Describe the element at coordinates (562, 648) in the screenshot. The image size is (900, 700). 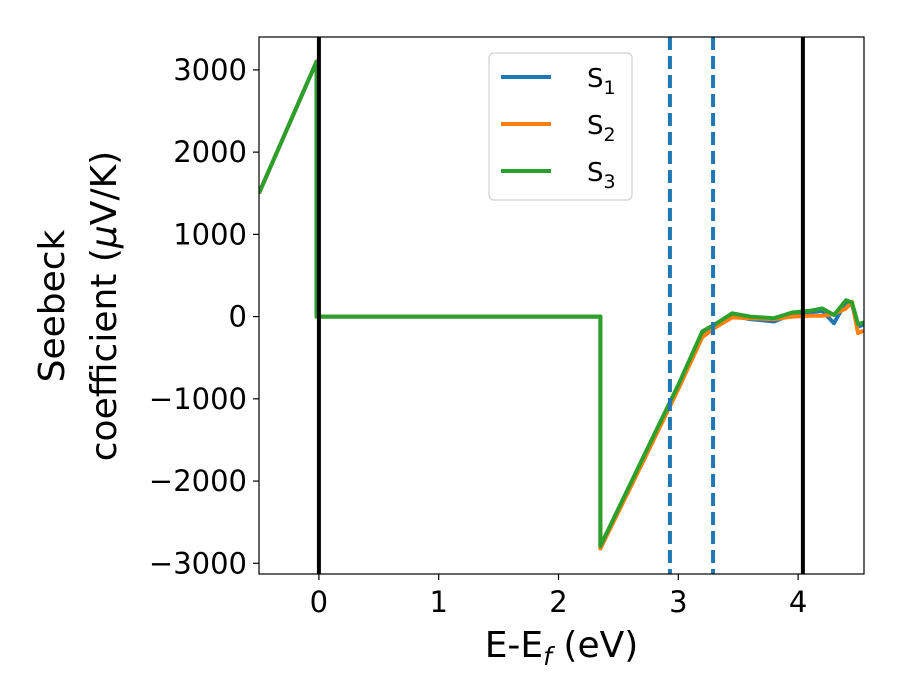
I see `x-axis-label: E-Ef (eV)` at that location.